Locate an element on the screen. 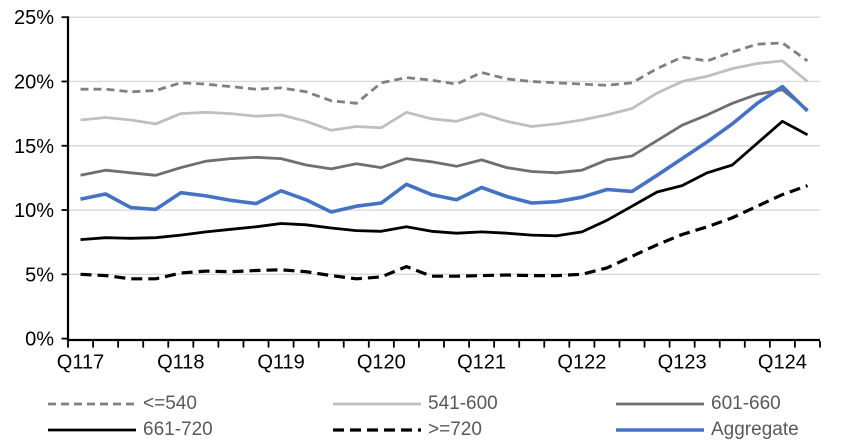 Image resolution: width=852 pixels, height=441 pixels. legend-item-661-720: 661-720 is located at coordinates (130, 429).